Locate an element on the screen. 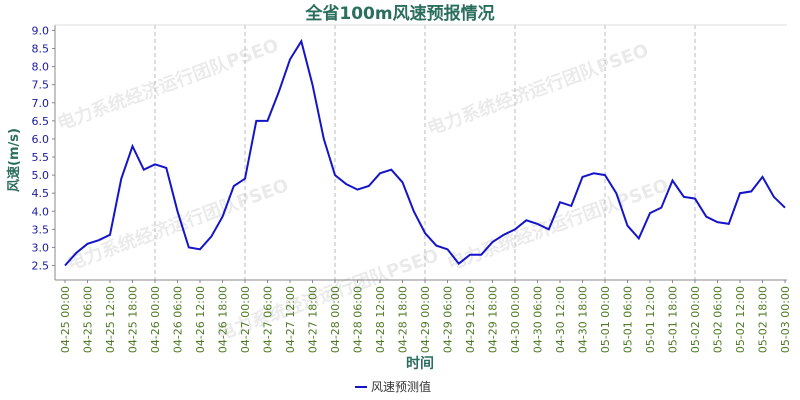 This screenshot has width=800, height=400. x-tick-label: 04-25 12:00 is located at coordinates (110, 319).